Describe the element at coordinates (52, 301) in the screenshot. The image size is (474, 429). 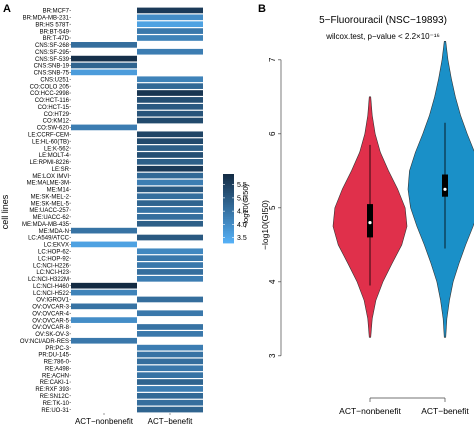
I see `heatmap-row-label: OV:IGROV1` at that location.